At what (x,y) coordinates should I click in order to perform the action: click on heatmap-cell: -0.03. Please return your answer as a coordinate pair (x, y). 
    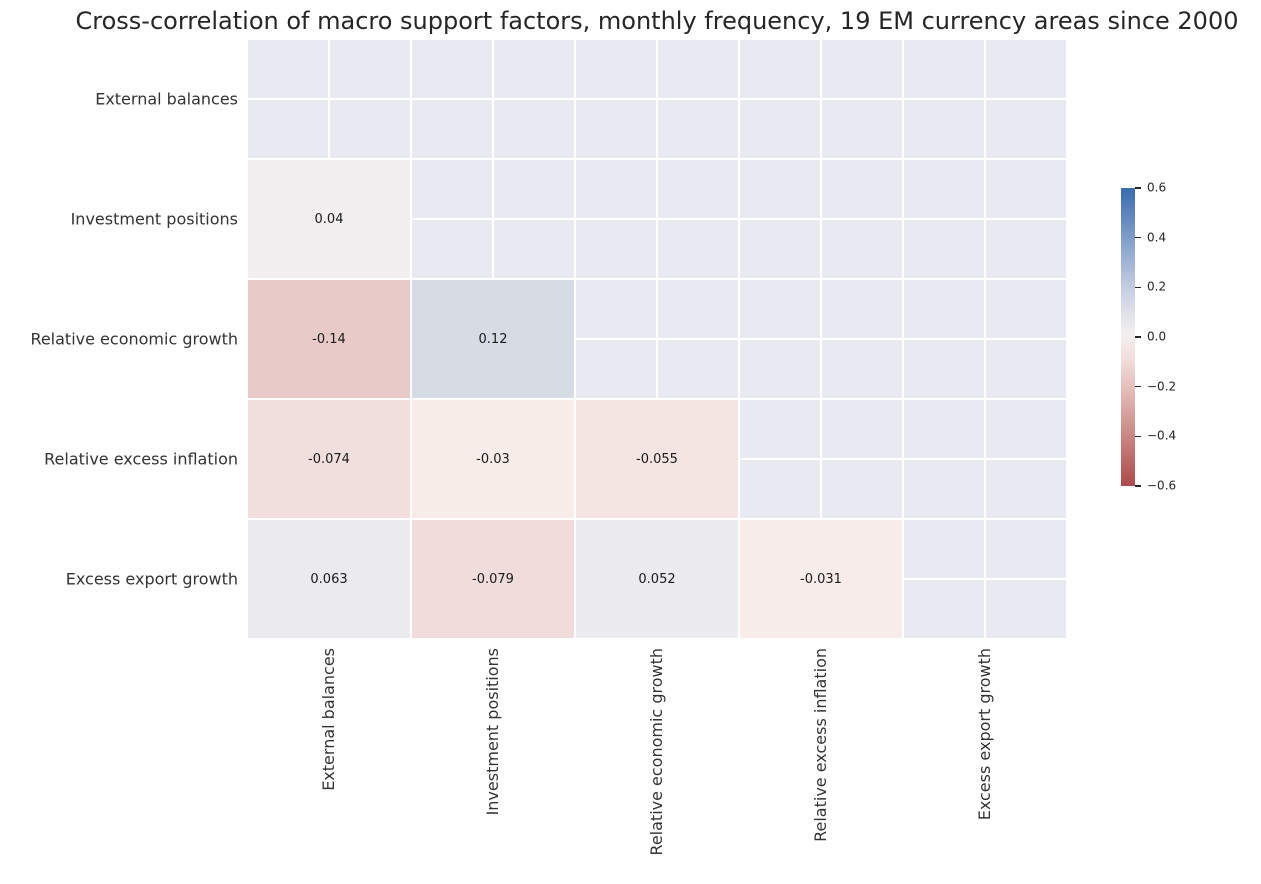
    Looking at the image, I should click on (493, 459).